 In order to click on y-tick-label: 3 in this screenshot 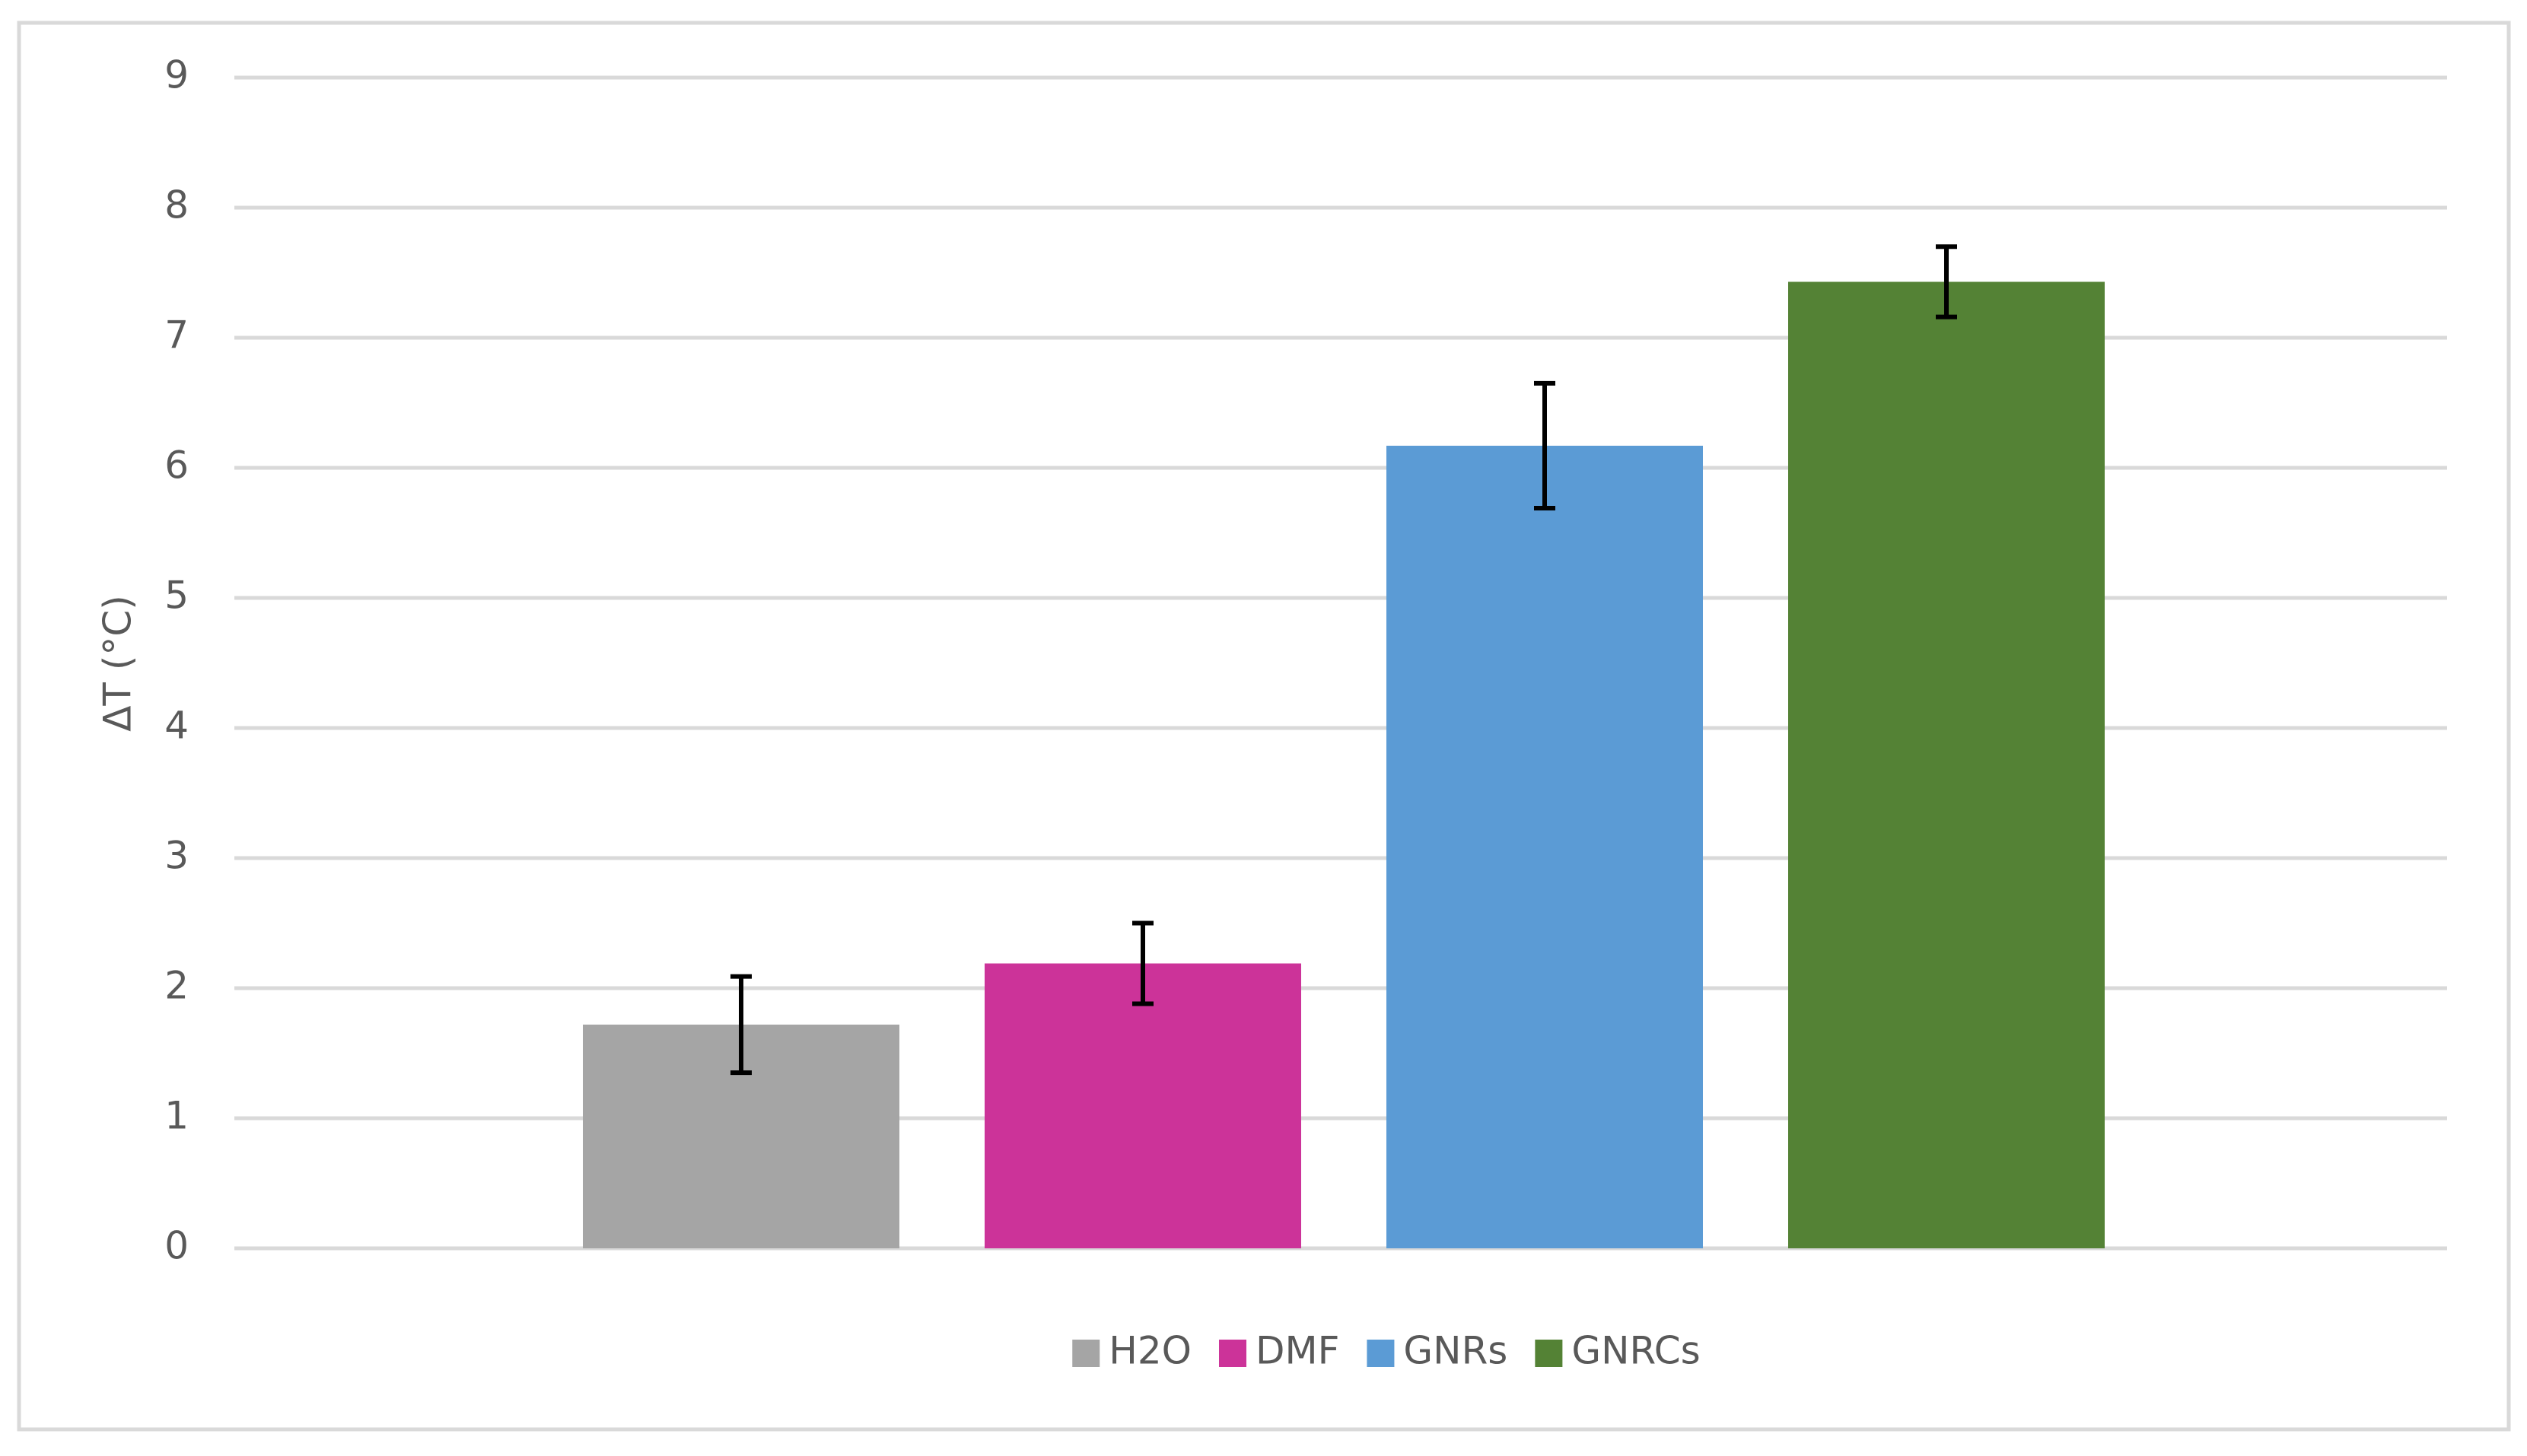, I will do `click(176, 856)`.